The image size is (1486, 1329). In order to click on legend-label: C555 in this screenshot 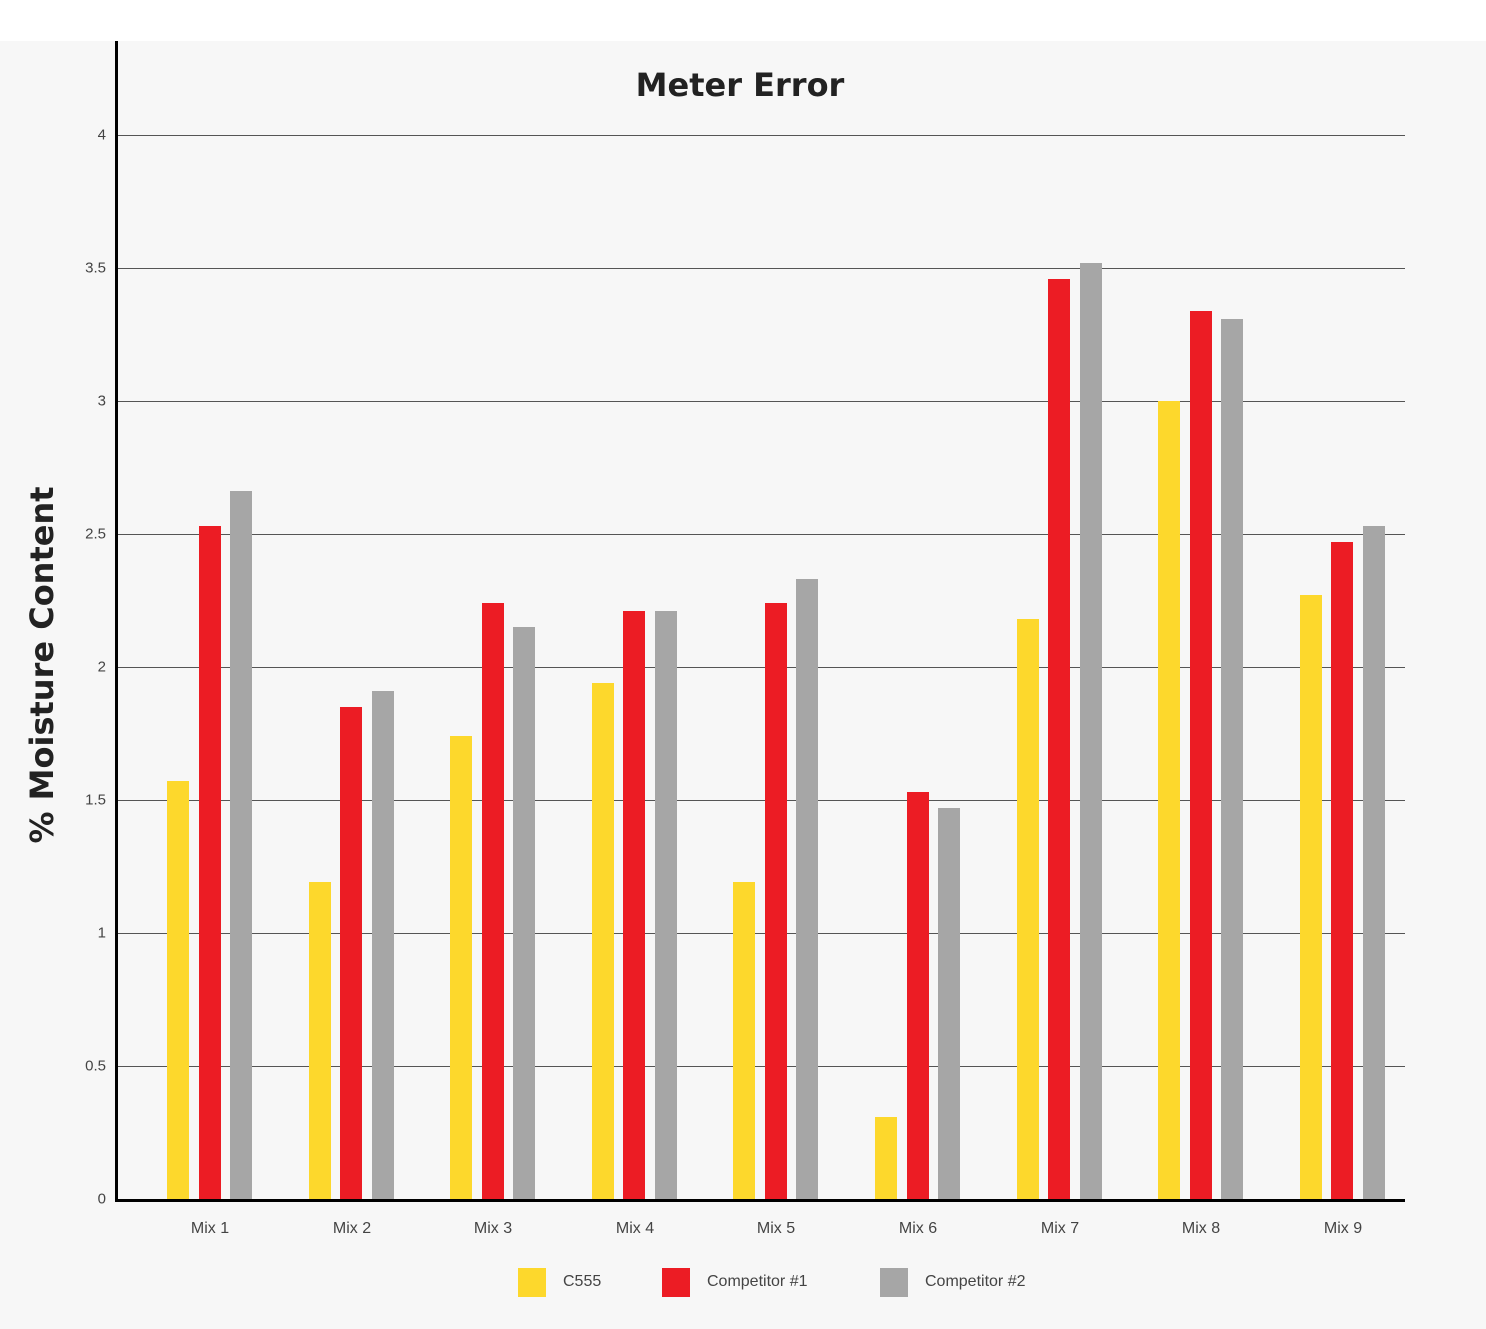, I will do `click(582, 1281)`.